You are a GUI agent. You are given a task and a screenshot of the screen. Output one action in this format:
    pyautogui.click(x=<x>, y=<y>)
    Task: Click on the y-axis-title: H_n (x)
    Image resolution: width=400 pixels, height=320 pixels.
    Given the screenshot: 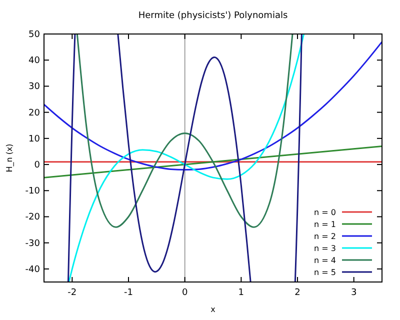 What is the action you would take?
    pyautogui.click(x=9, y=158)
    